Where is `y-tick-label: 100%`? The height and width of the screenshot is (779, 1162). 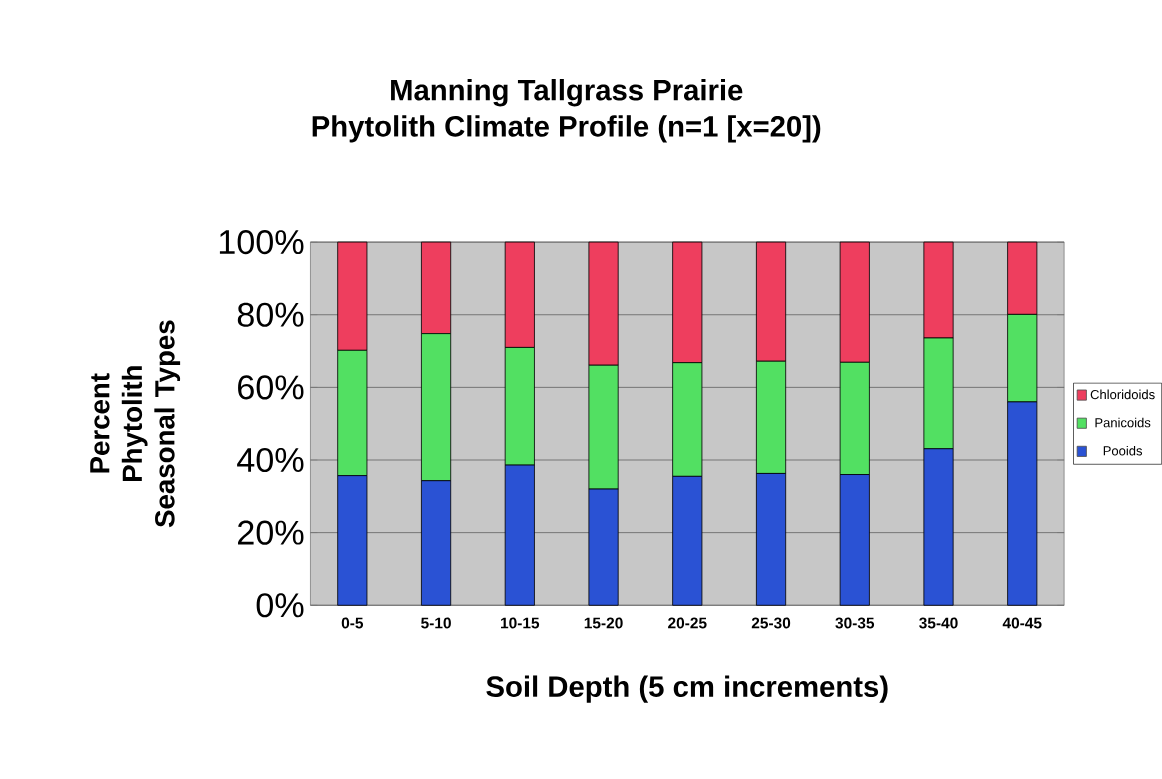 y-tick-label: 100% is located at coordinates (261, 242).